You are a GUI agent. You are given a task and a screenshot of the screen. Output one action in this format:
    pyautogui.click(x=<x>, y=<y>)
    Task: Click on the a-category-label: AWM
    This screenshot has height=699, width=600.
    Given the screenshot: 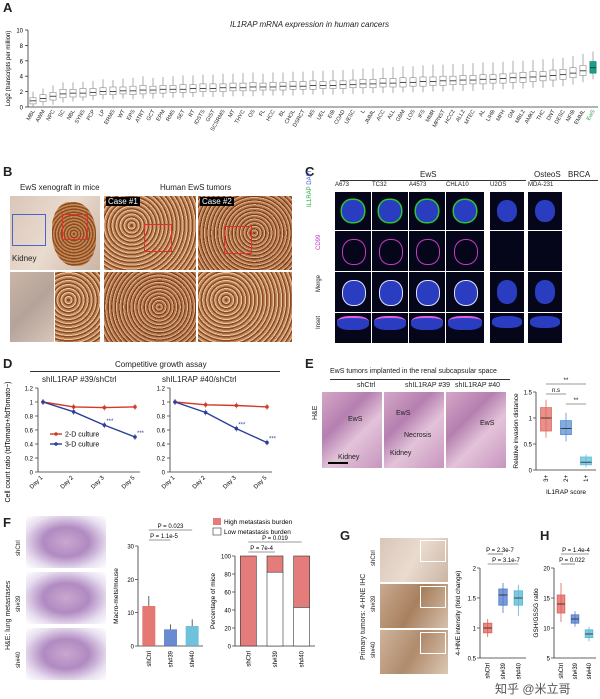 What is the action you would take?
    pyautogui.click(x=41, y=116)
    